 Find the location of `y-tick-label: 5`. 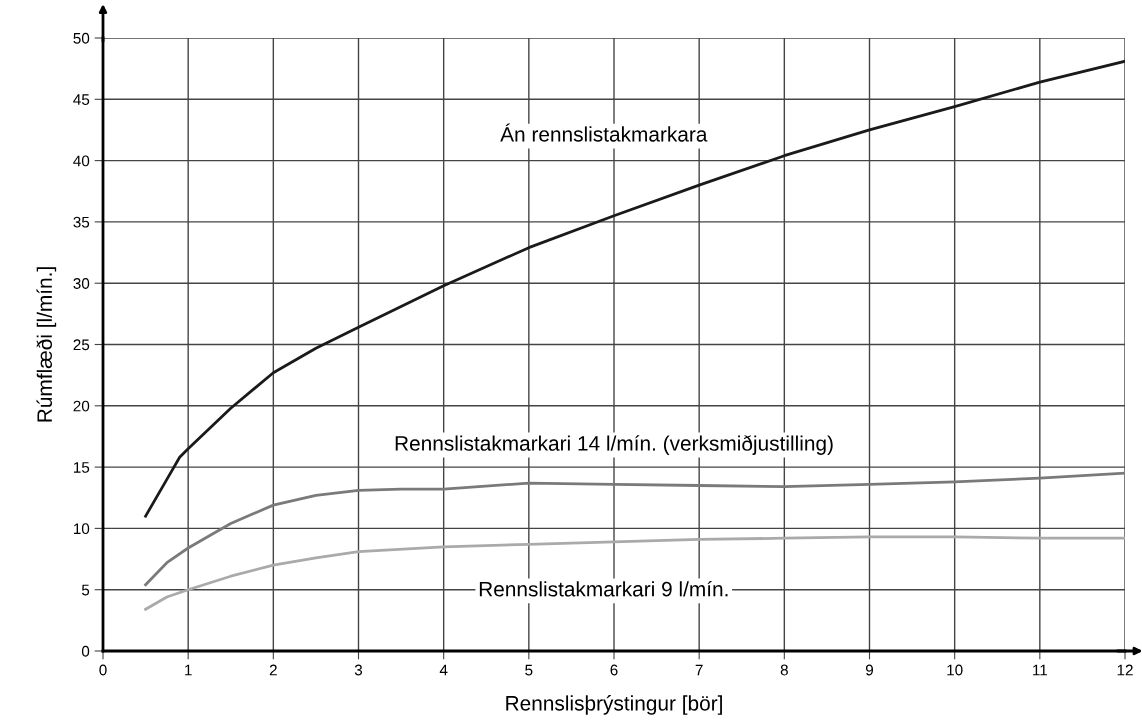

y-tick-label: 5 is located at coordinates (85, 590).